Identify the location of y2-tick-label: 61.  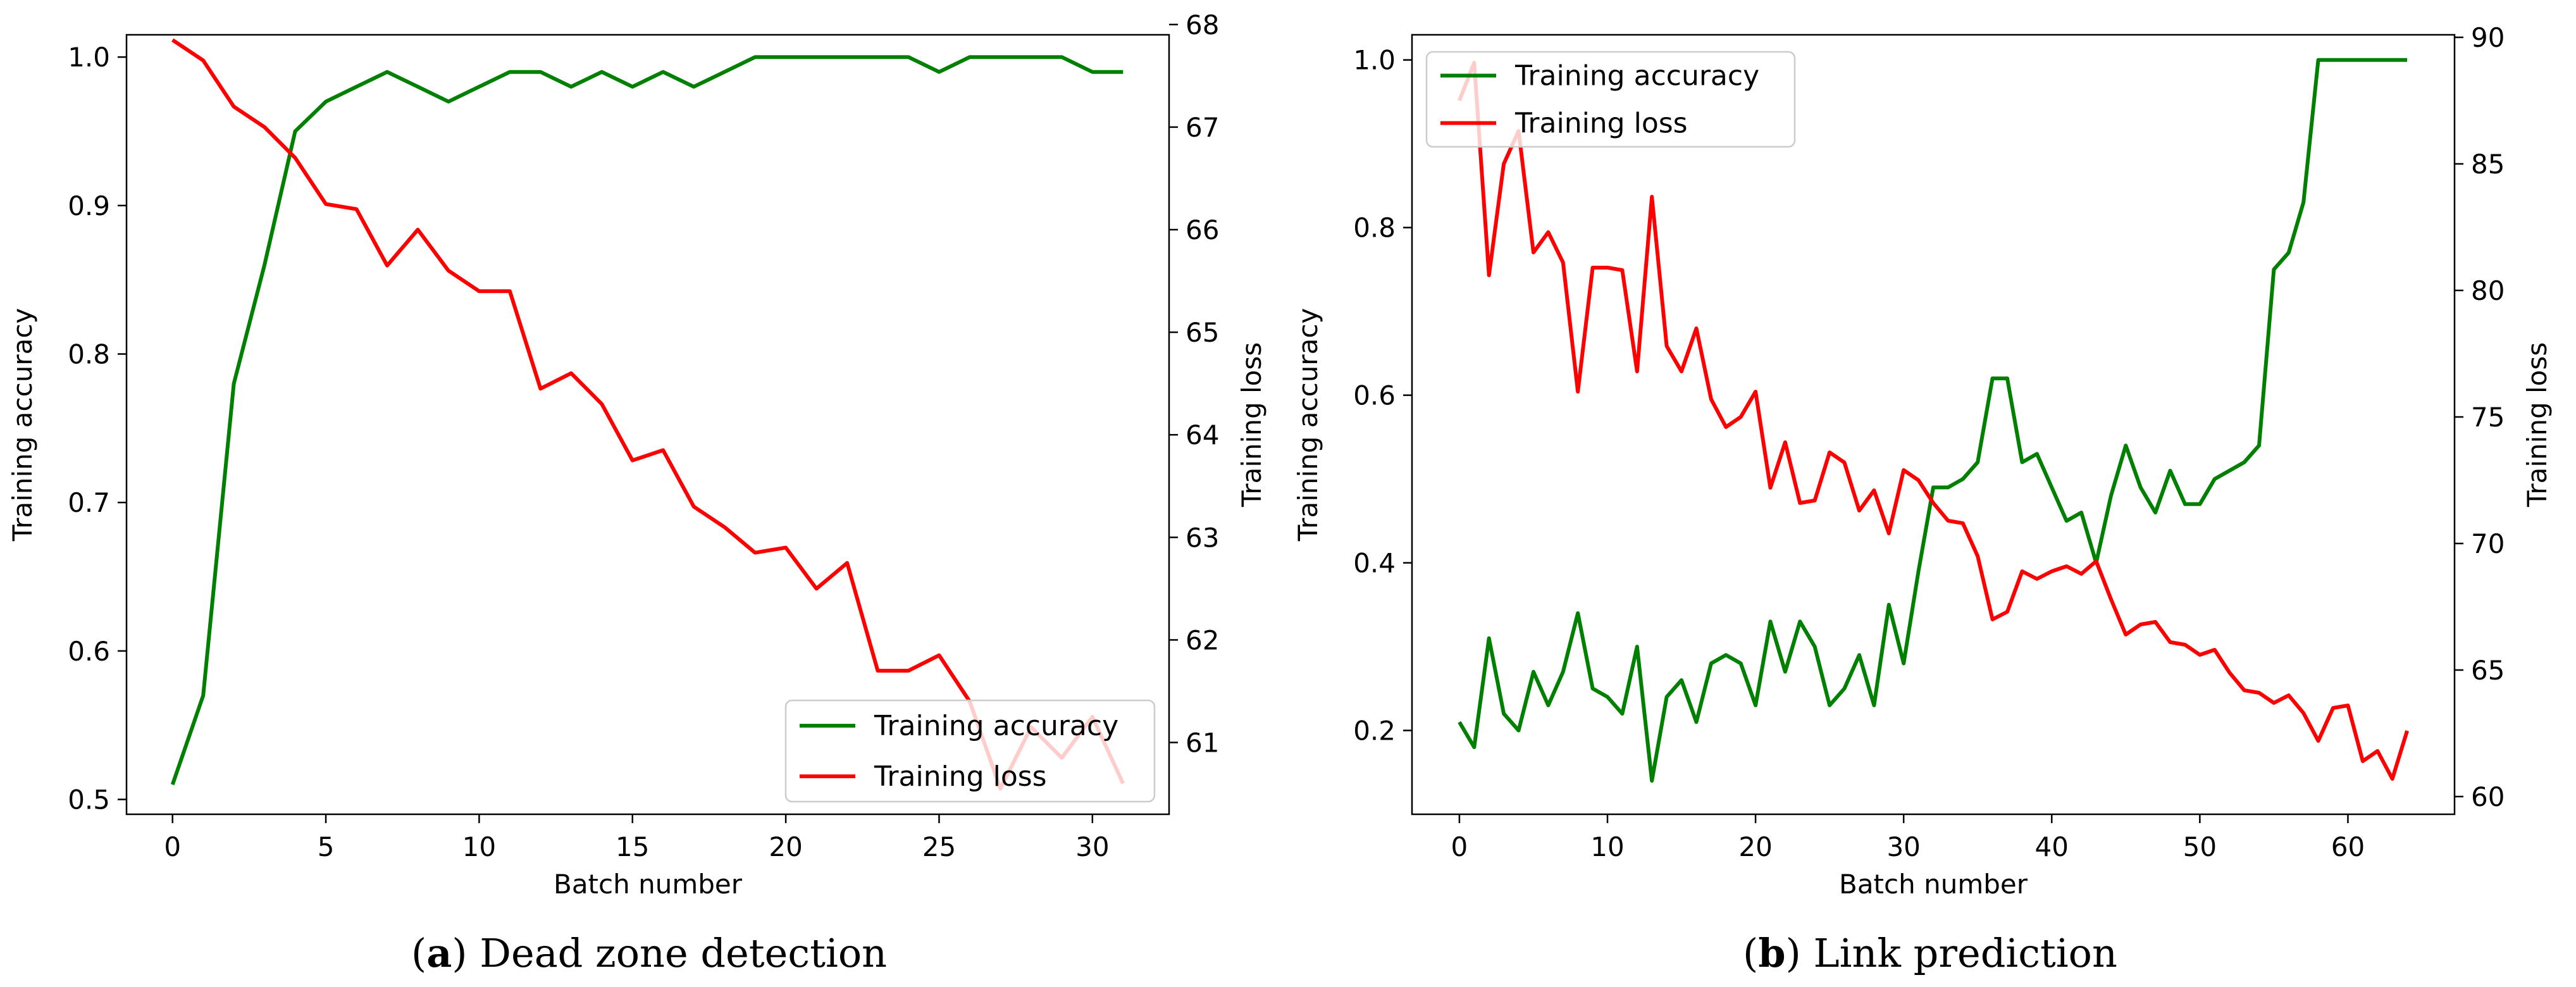
(1203, 743).